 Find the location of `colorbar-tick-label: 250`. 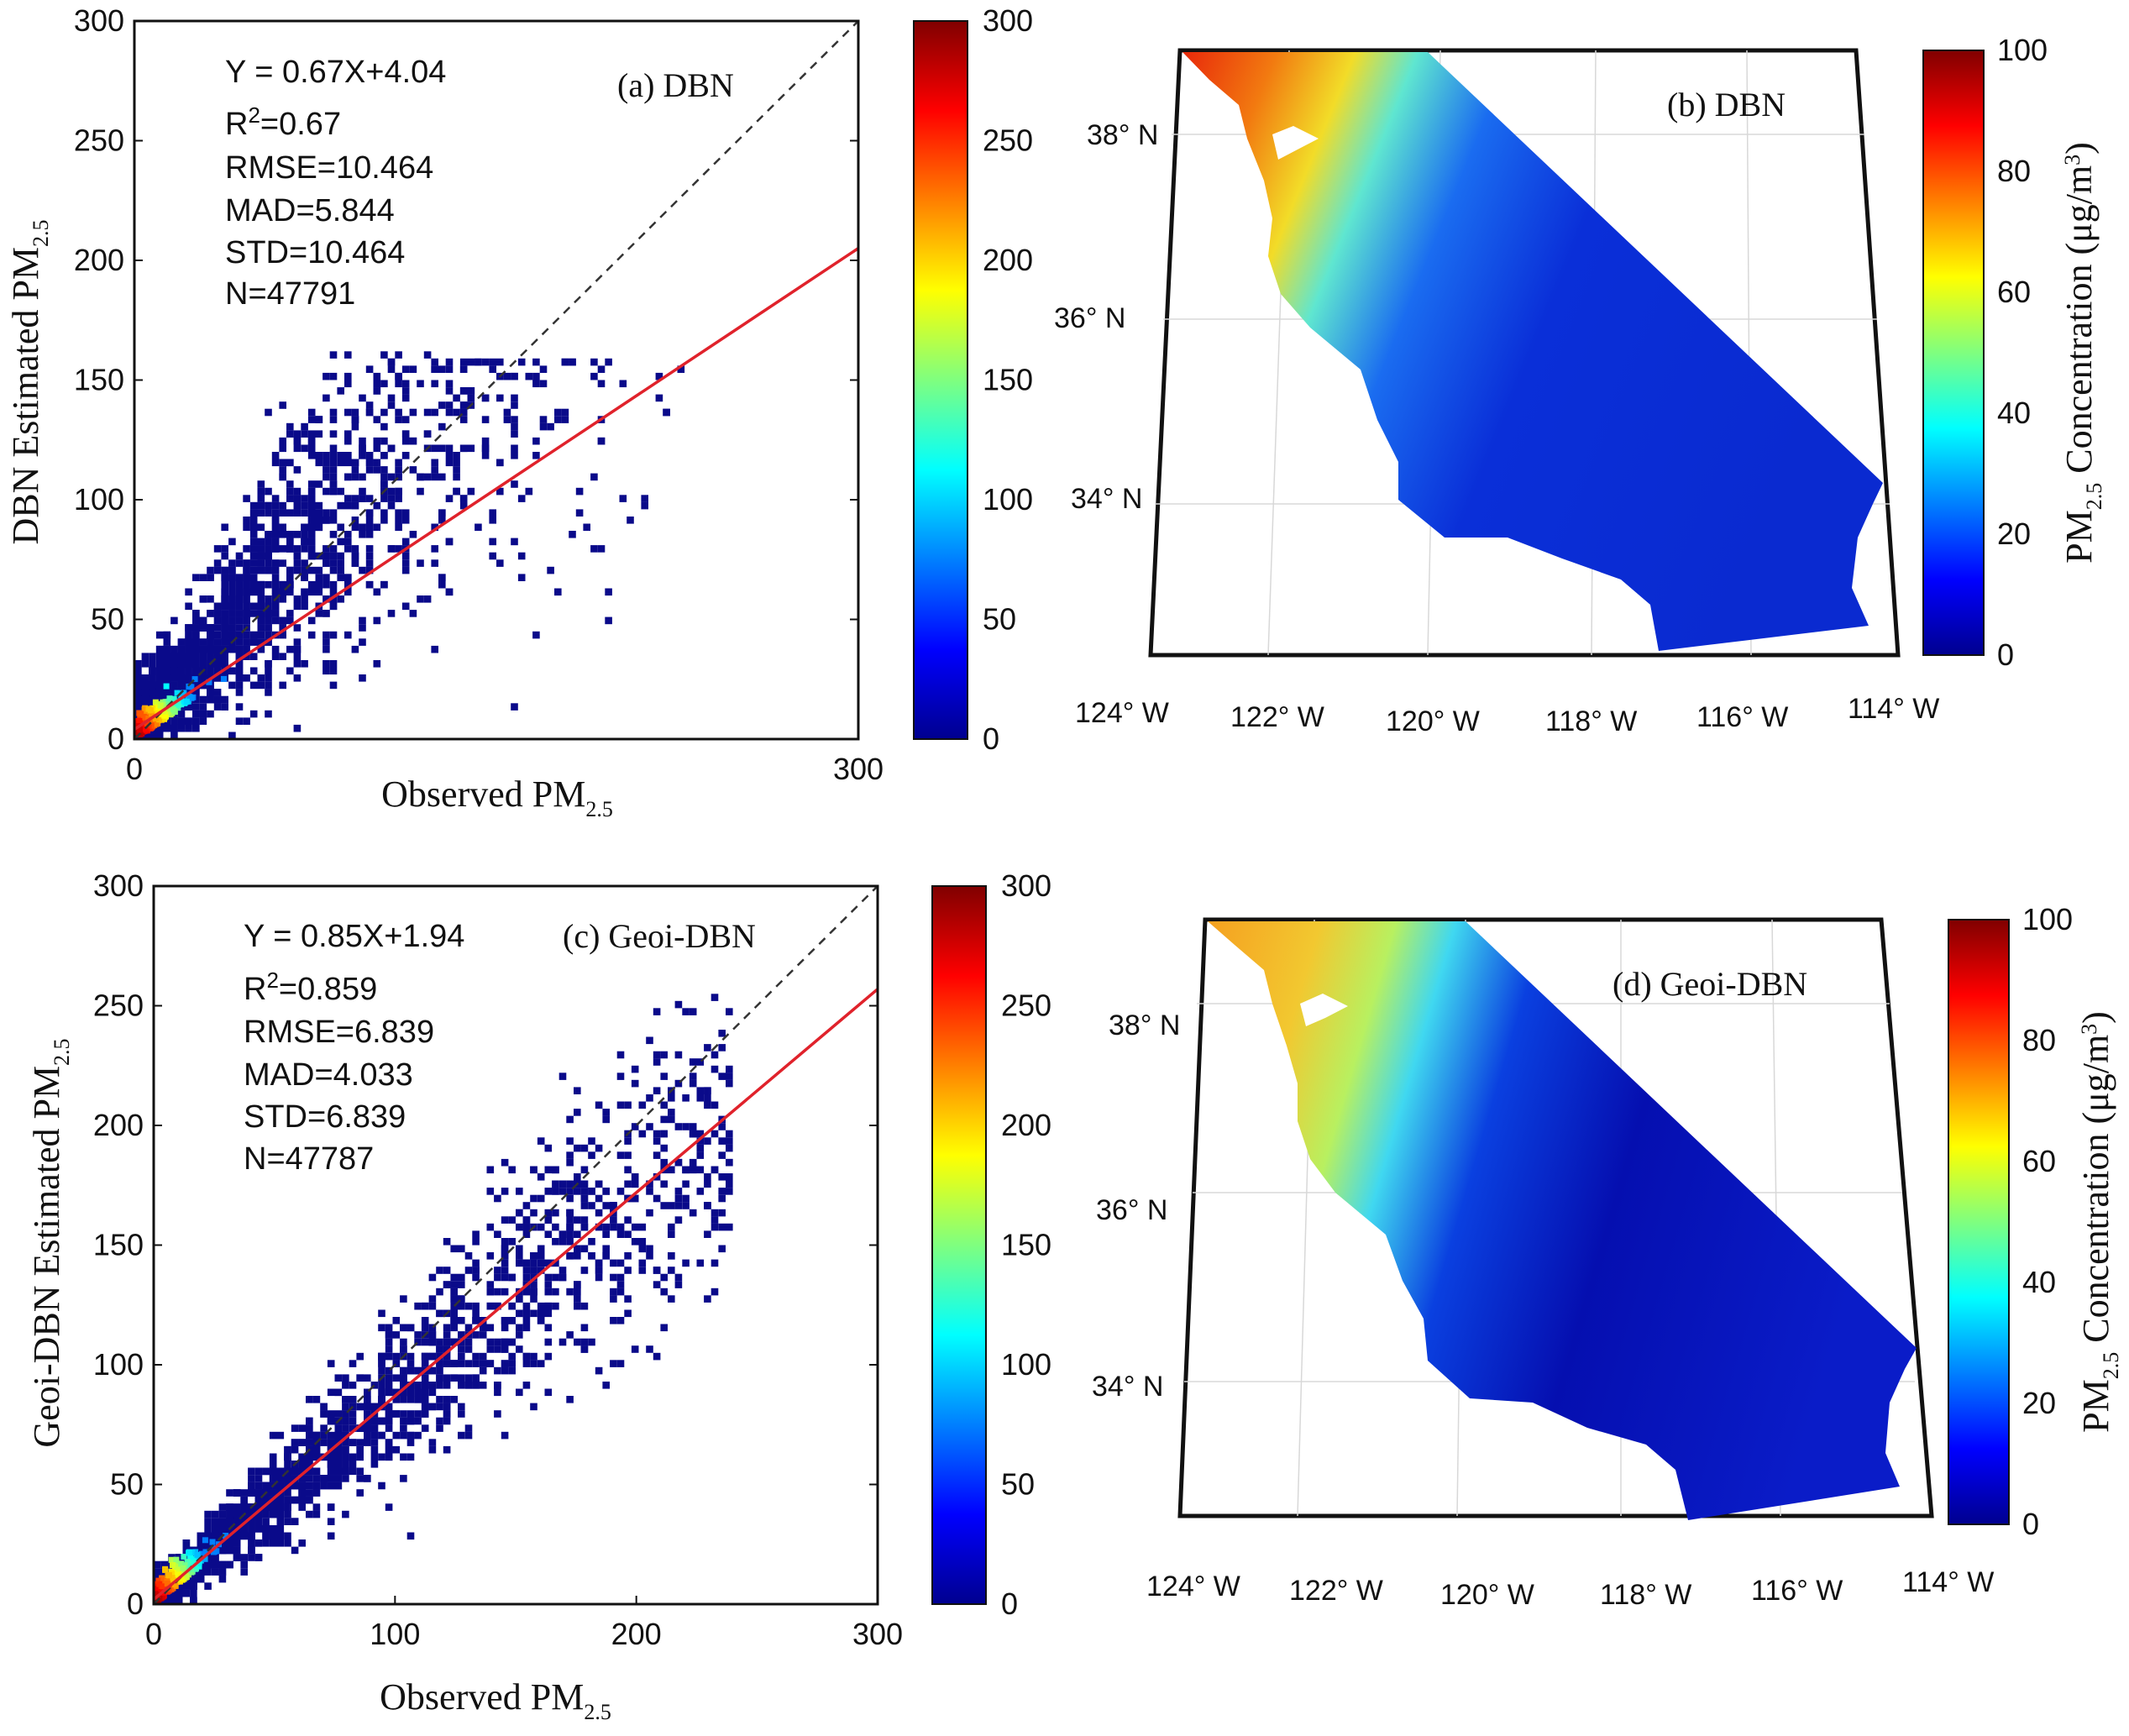

colorbar-tick-label: 250 is located at coordinates (1026, 1006).